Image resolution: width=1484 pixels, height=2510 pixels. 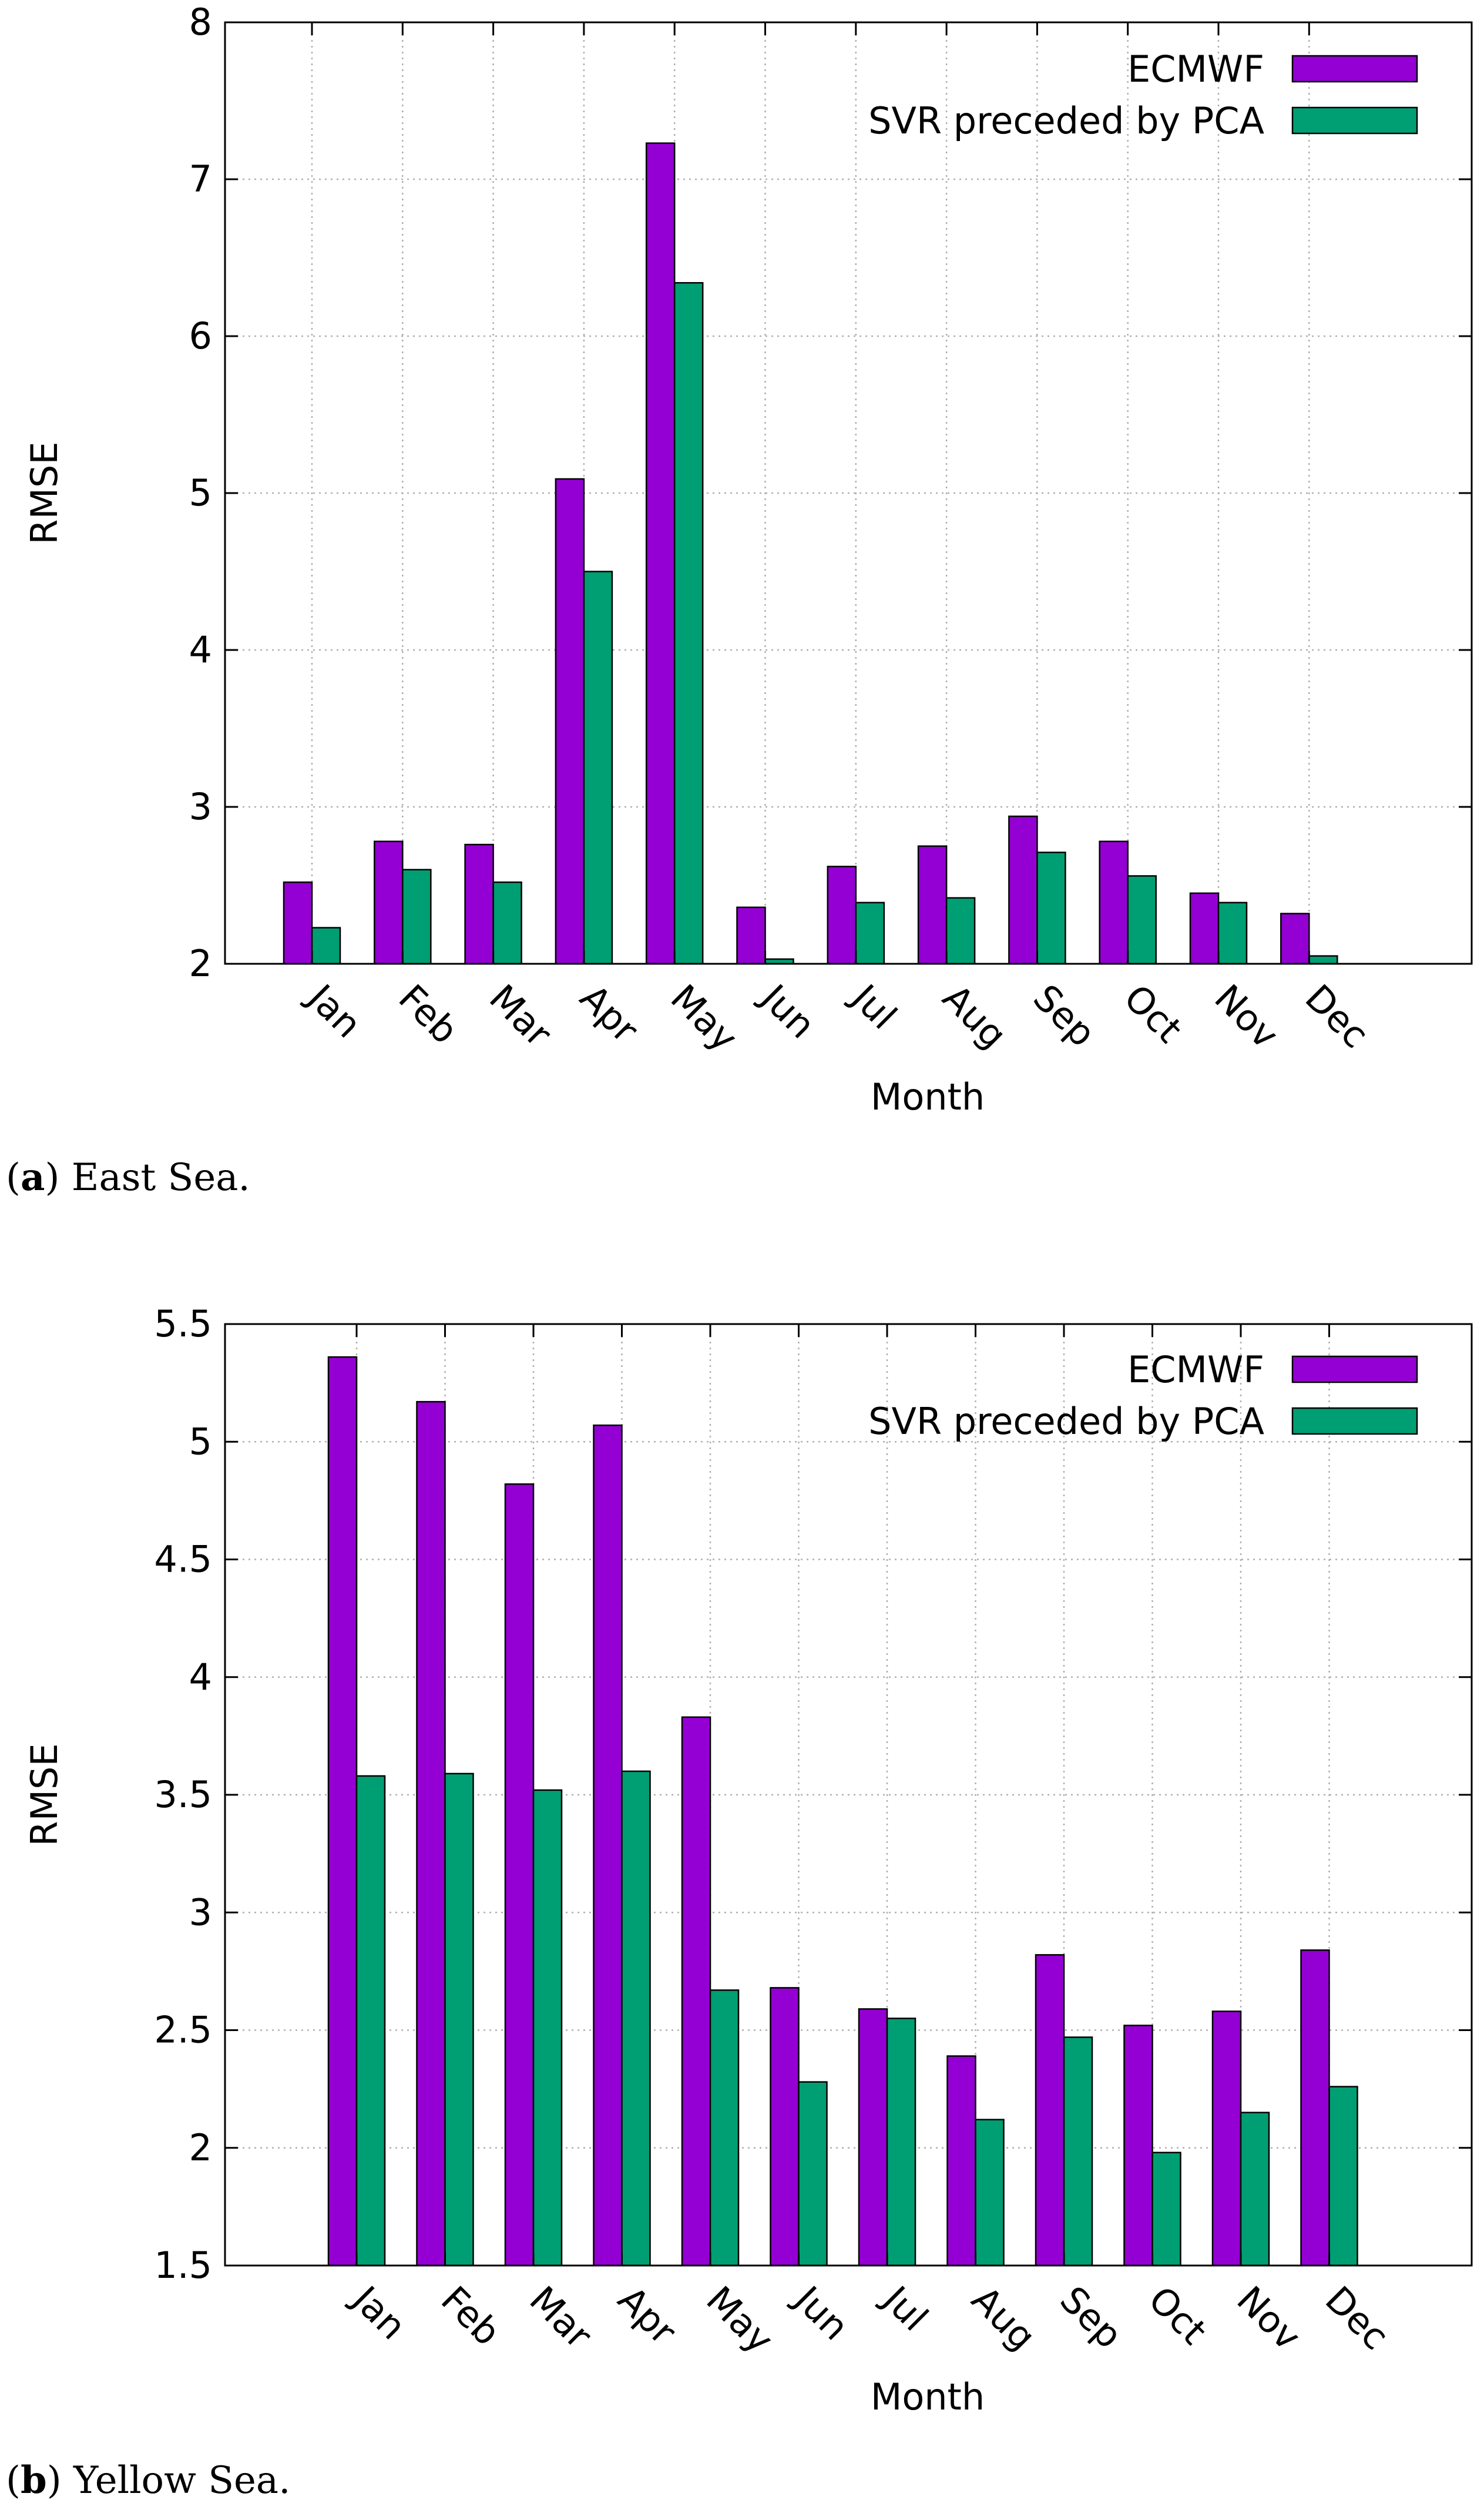 What do you see at coordinates (183, 1794) in the screenshot?
I see `y-tick-label: 3.5` at bounding box center [183, 1794].